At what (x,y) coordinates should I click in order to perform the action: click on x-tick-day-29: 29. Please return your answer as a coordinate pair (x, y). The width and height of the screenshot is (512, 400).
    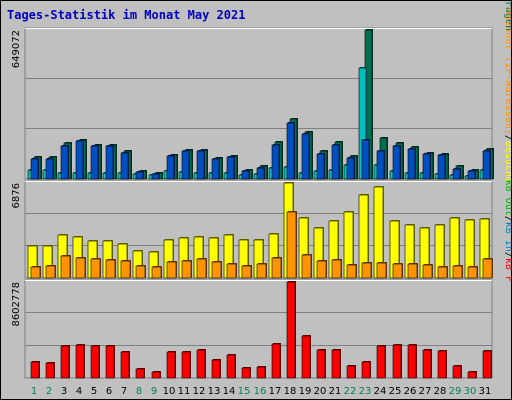
    Looking at the image, I should click on (455, 391).